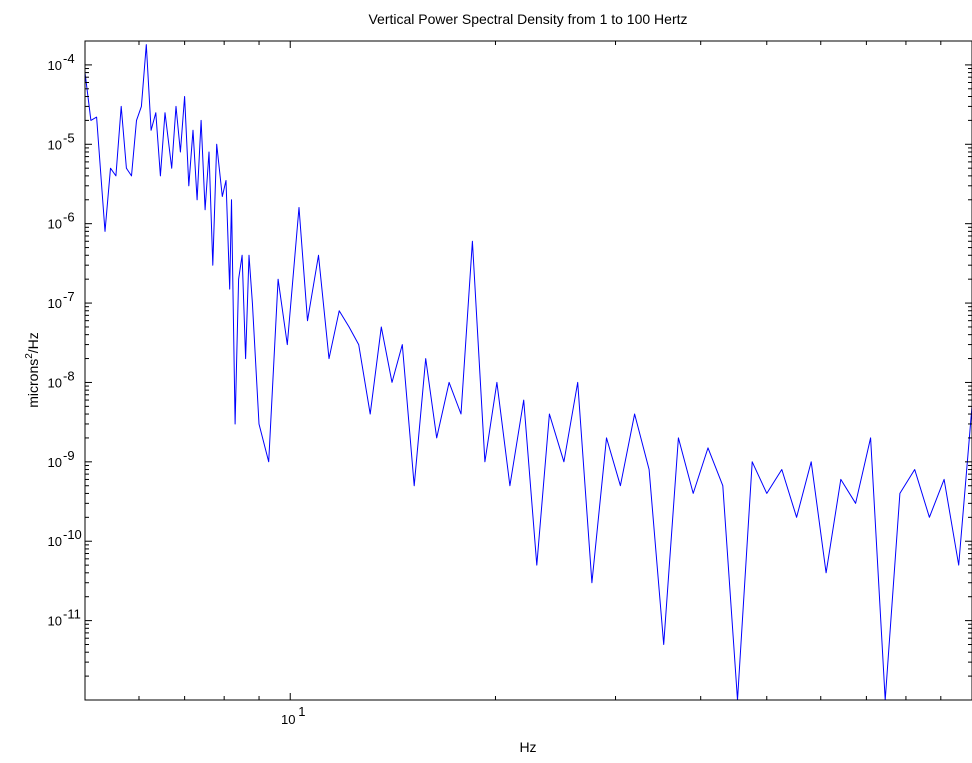  I want to click on y-axis-label-sup: 2, so click(29, 356).